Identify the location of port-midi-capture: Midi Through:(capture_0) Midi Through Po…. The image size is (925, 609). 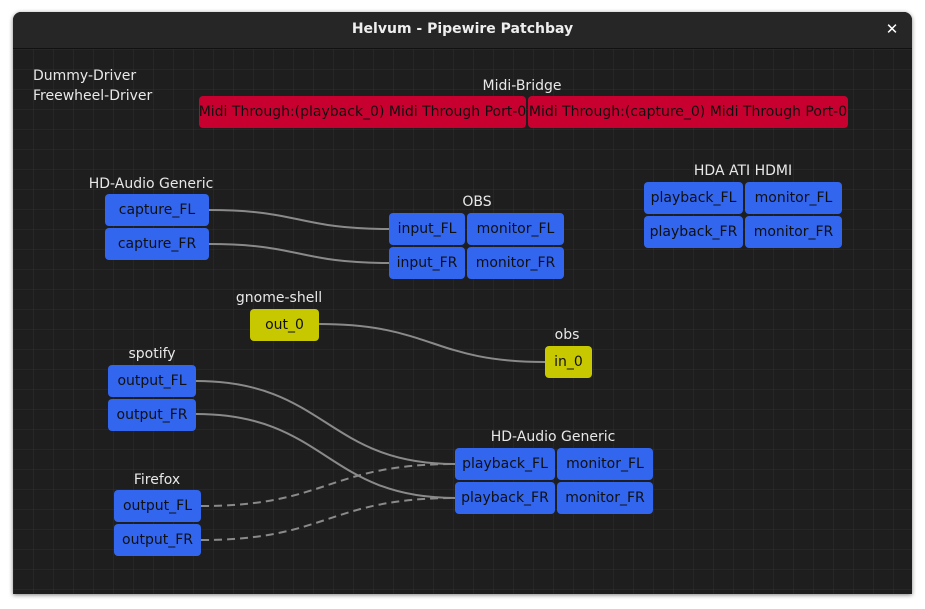
(688, 112).